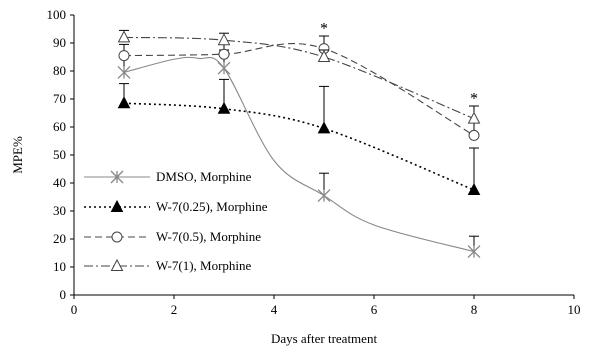  I want to click on legend-item-3: W-7(0.5), Morphine, so click(172, 236).